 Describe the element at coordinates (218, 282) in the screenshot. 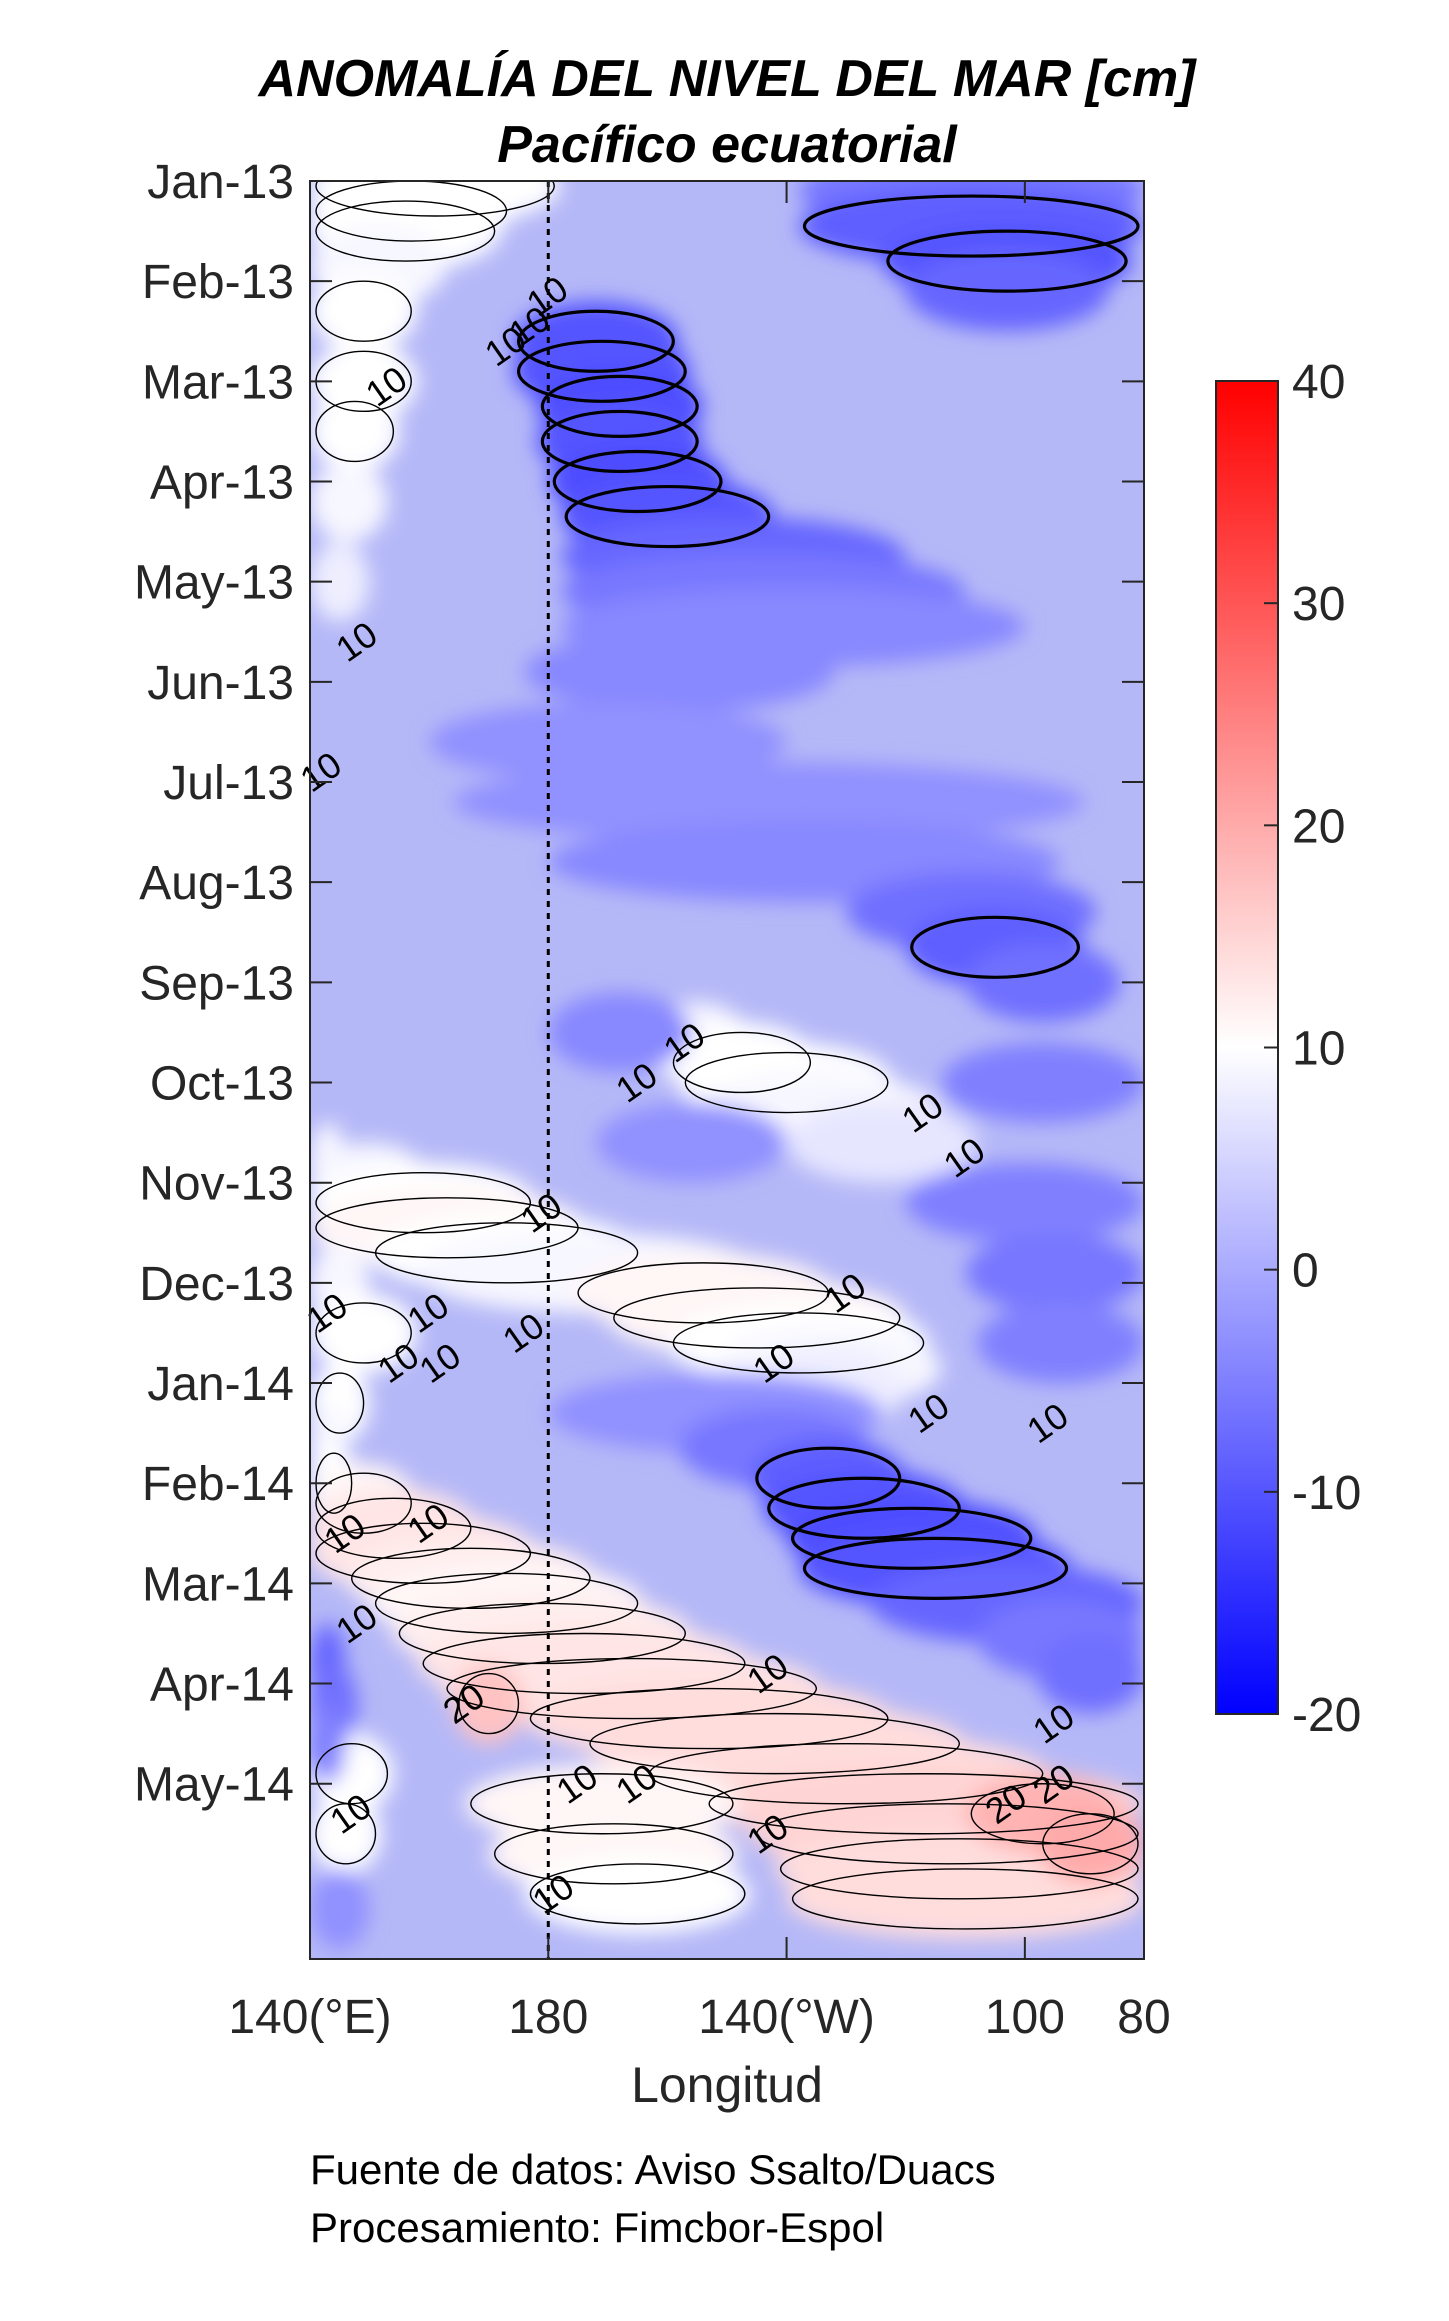

I see `y-tick-label-2: Feb-13` at that location.